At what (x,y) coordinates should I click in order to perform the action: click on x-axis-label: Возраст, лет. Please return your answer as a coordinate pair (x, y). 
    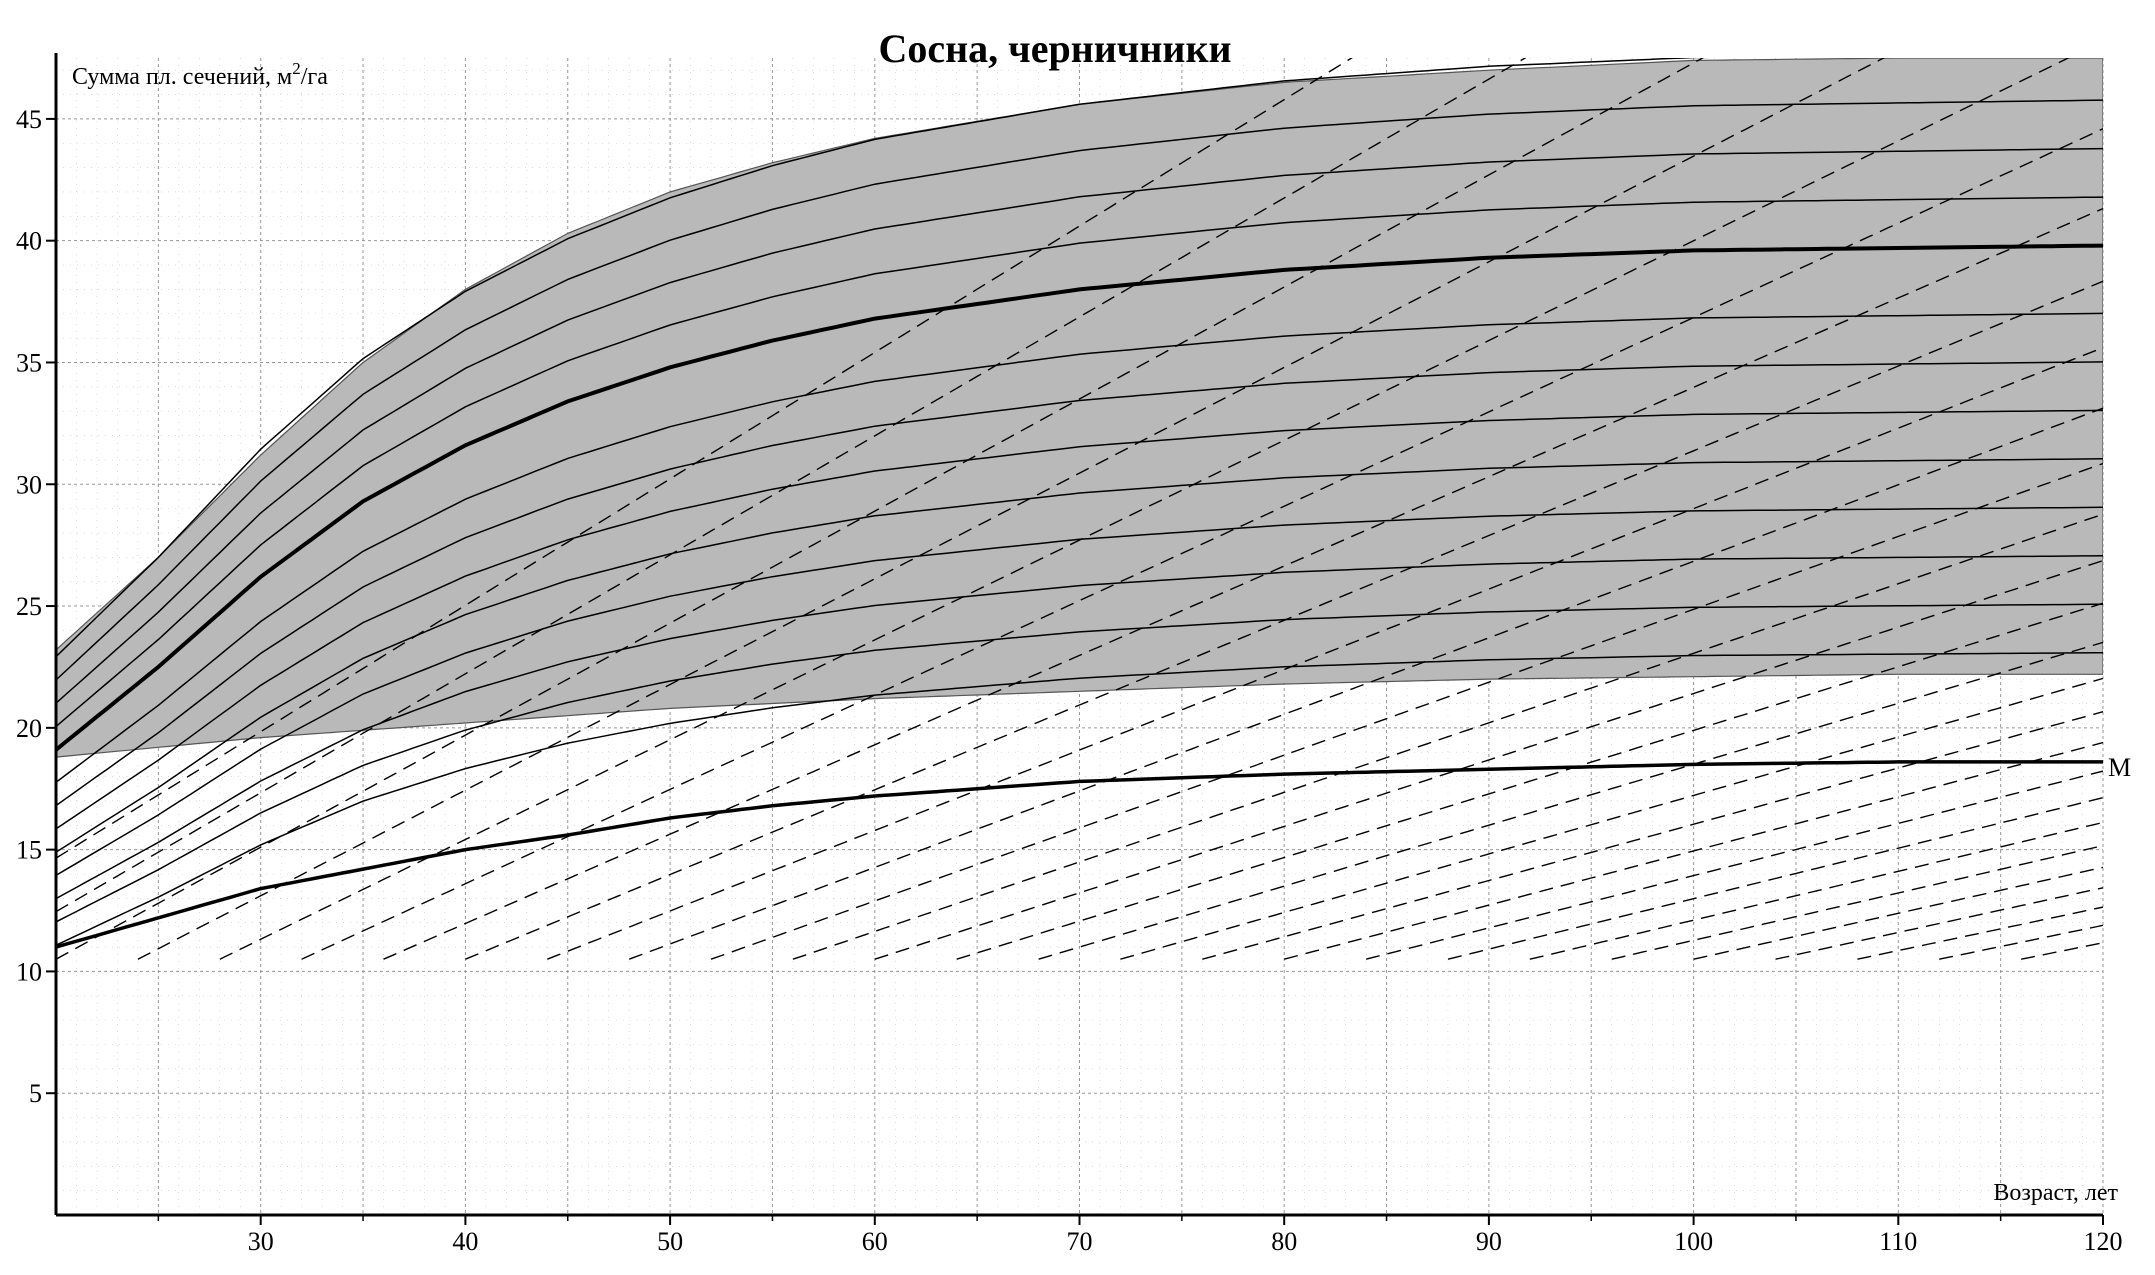
    Looking at the image, I should click on (2055, 1193).